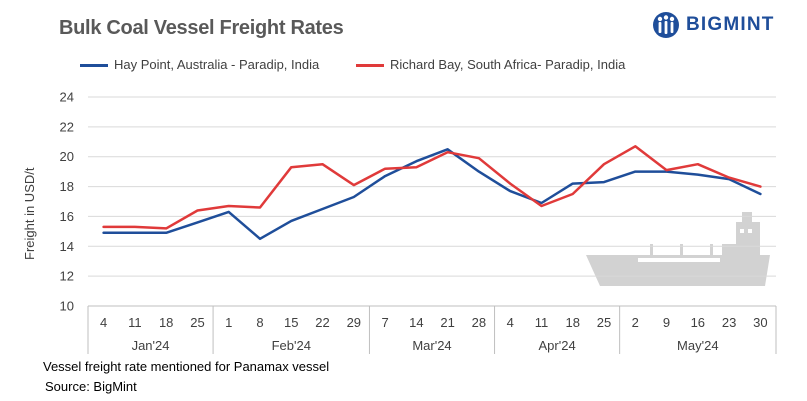 The width and height of the screenshot is (807, 401). I want to click on bigmint-logo: BIGMINT, so click(725, 25).